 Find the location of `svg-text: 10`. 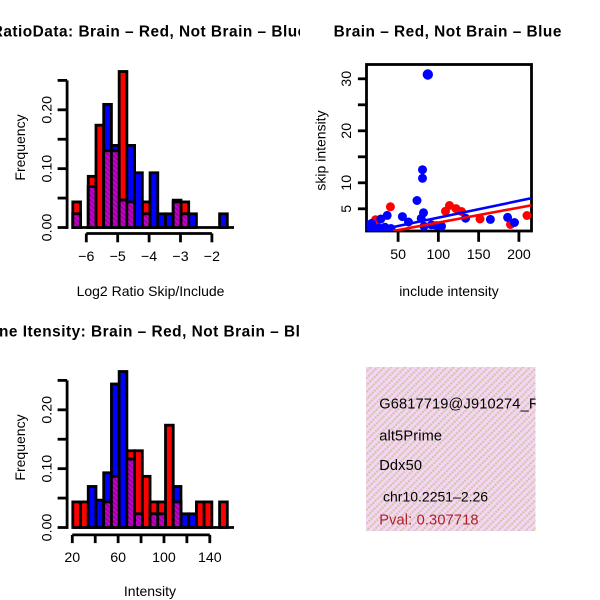

svg-text: 10 is located at coordinates (347, 183).